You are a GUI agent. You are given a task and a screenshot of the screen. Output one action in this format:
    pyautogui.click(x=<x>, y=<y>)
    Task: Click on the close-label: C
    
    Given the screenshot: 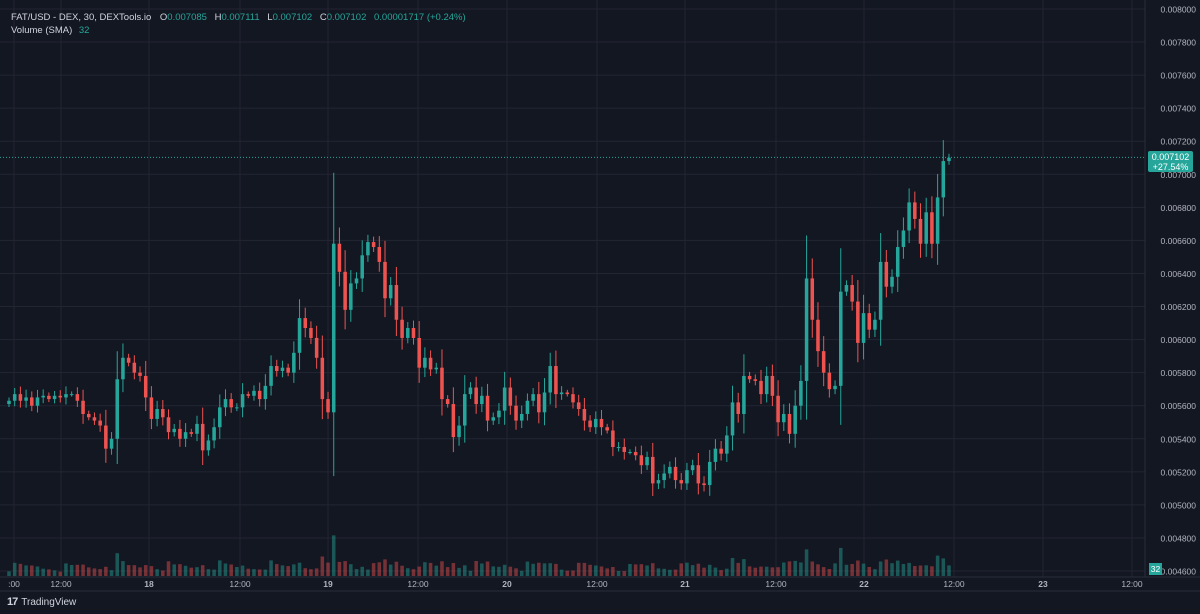 What is the action you would take?
    pyautogui.click(x=323, y=17)
    